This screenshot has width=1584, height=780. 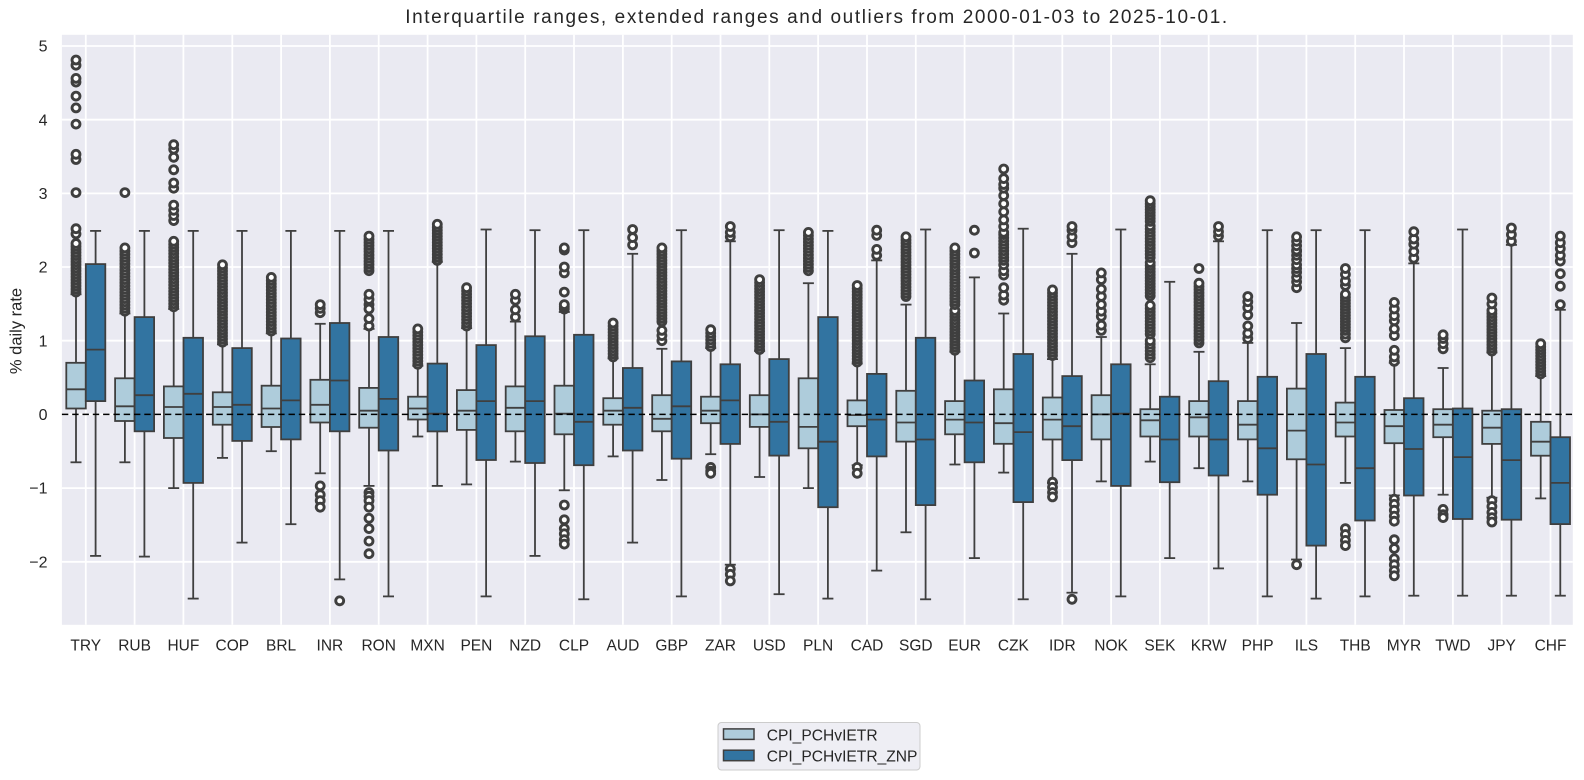 What do you see at coordinates (43, 194) in the screenshot?
I see `svg-text: 3` at bounding box center [43, 194].